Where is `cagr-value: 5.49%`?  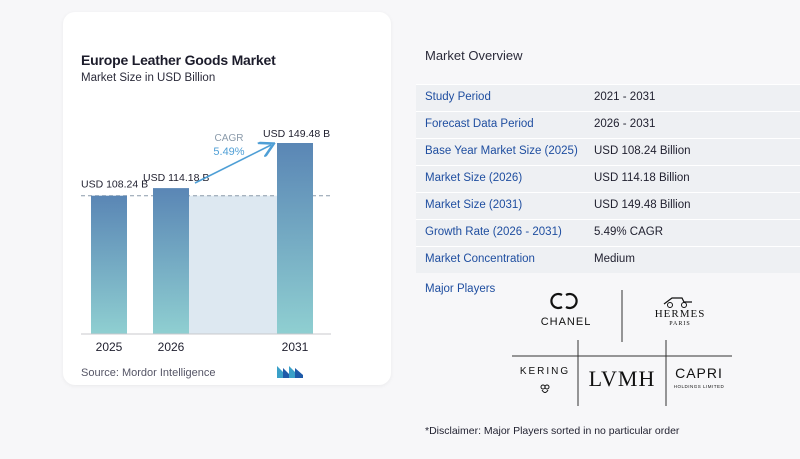 cagr-value: 5.49% is located at coordinates (228, 152).